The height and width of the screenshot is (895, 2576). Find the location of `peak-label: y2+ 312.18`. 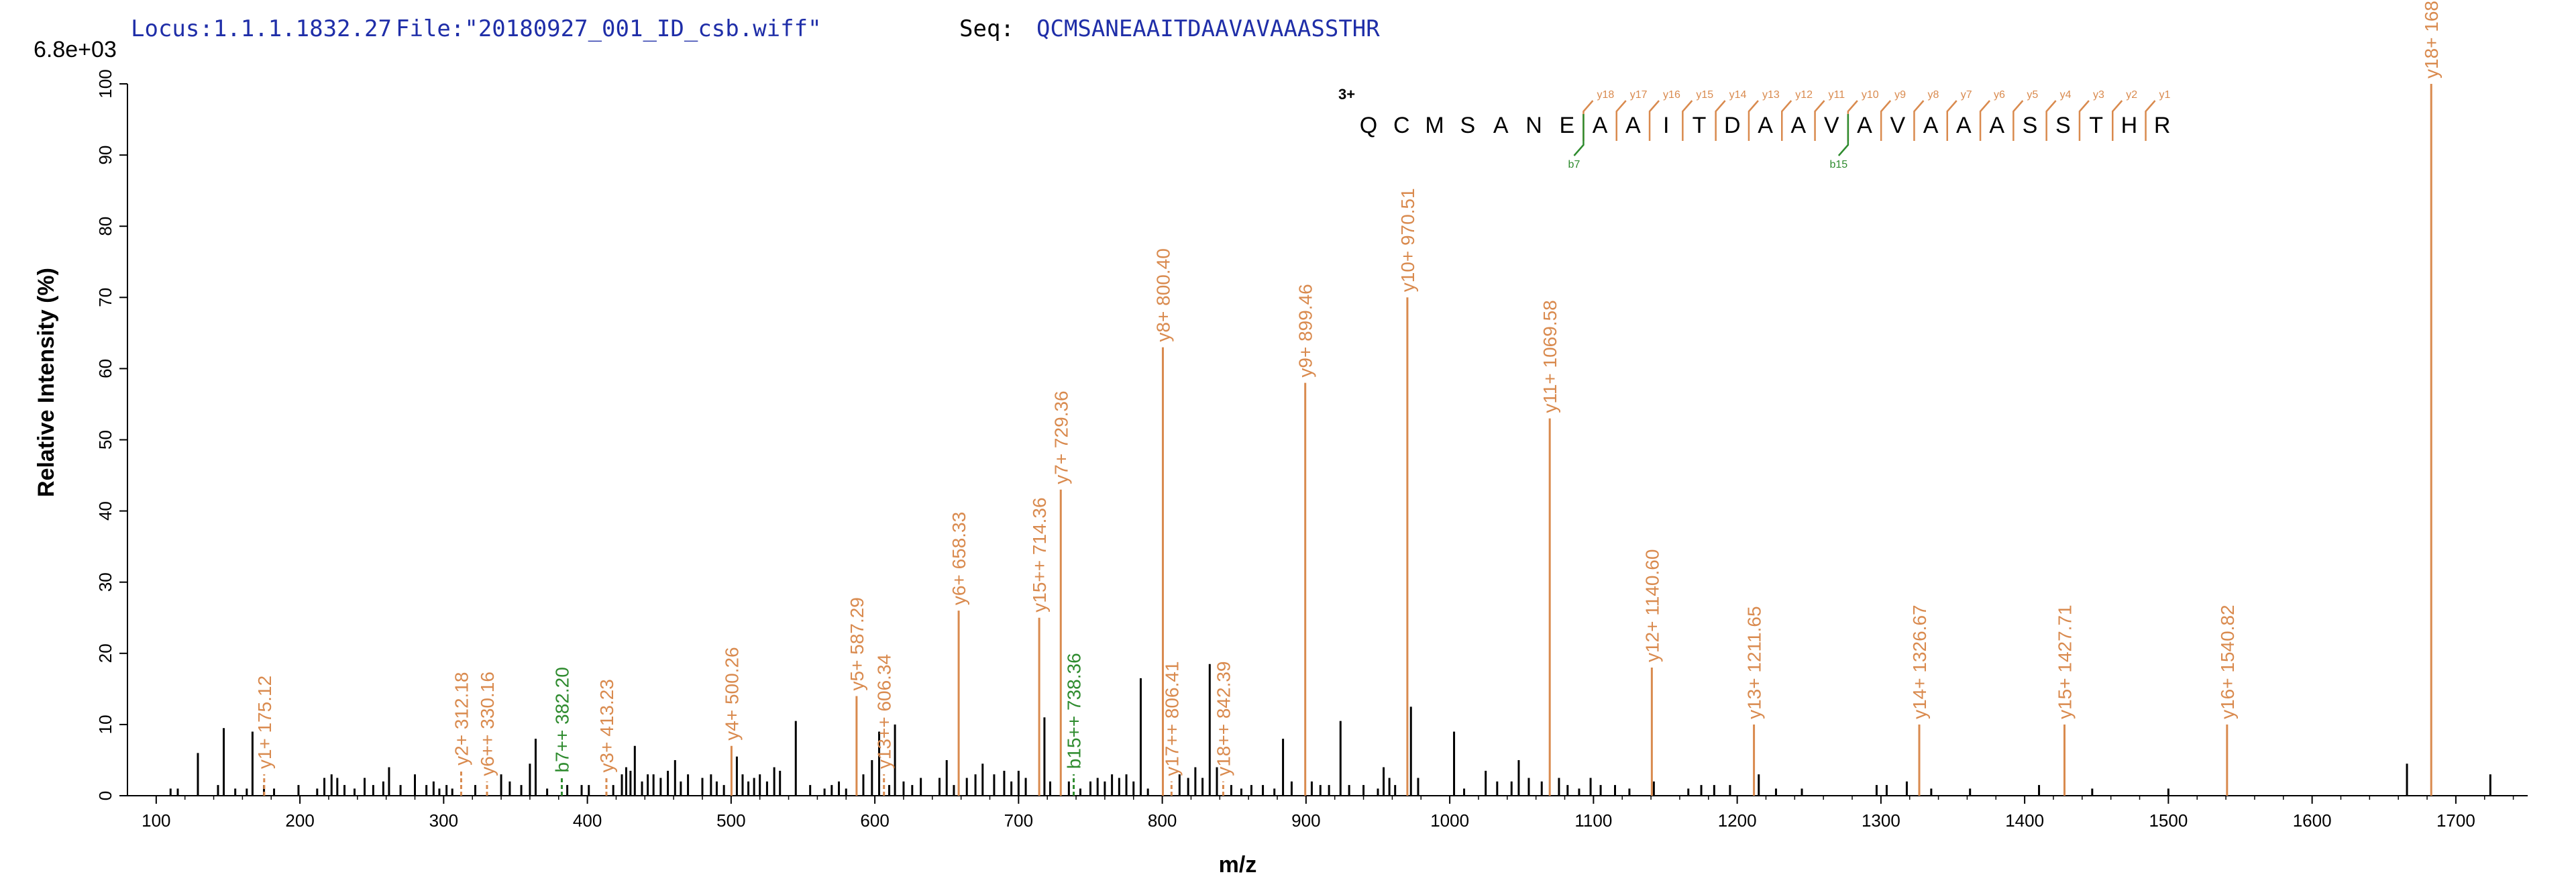

peak-label: y2+ 312.18 is located at coordinates (461, 719).